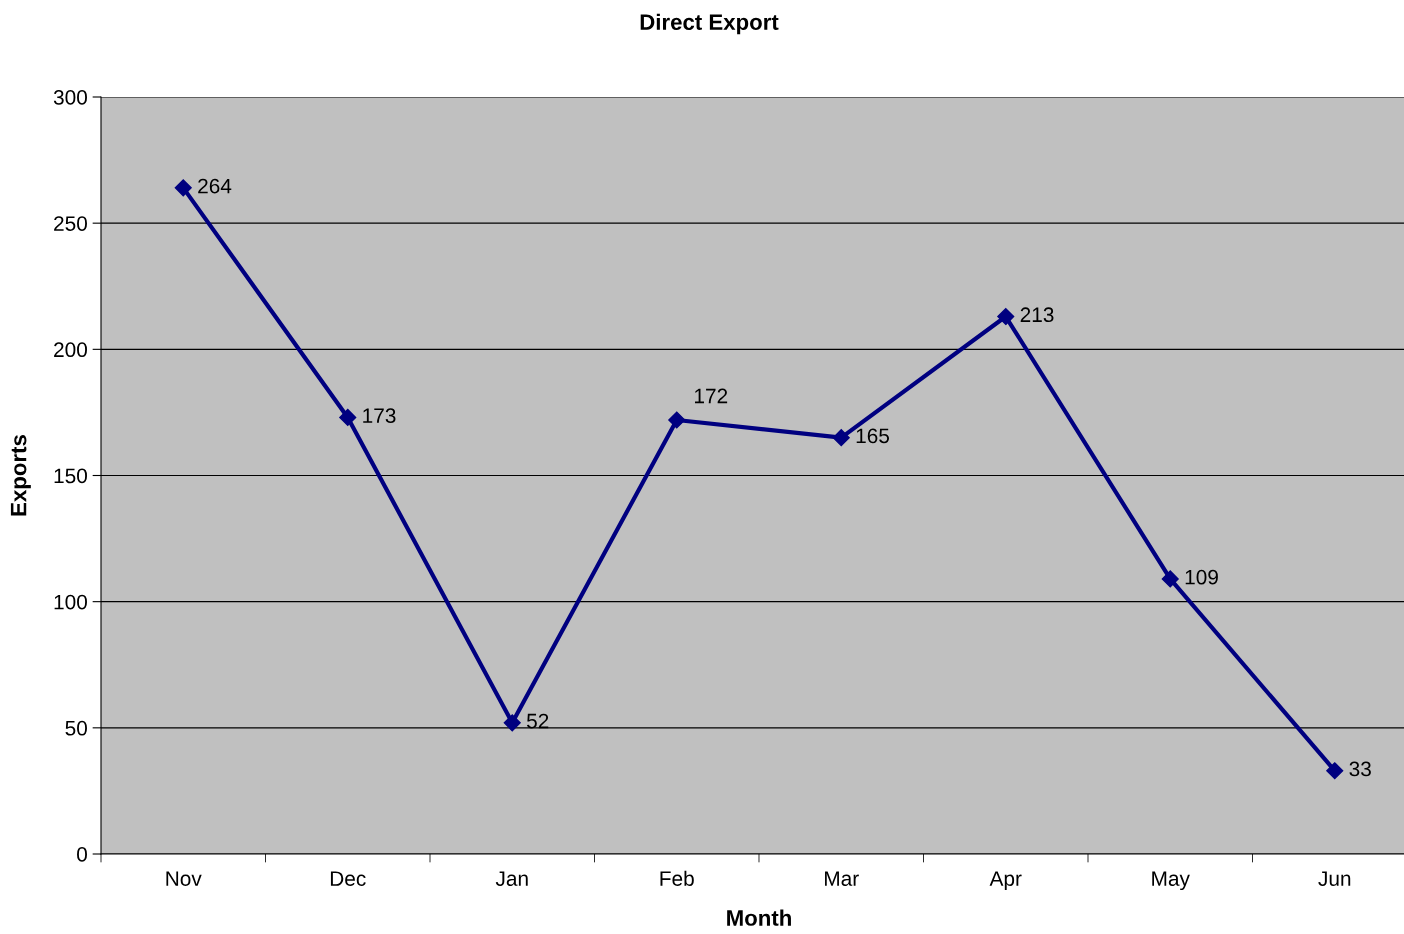 The width and height of the screenshot is (1404, 934). I want to click on x-tick-label: May, so click(1171, 881).